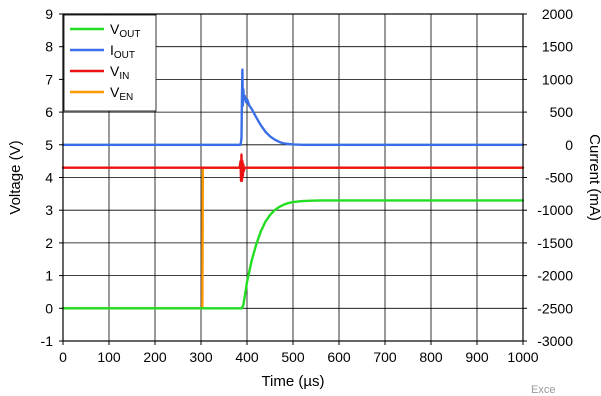 This screenshot has height=396, width=601. Describe the element at coordinates (557, 14) in the screenshot. I see `y-right-tick-label: 2000` at that location.